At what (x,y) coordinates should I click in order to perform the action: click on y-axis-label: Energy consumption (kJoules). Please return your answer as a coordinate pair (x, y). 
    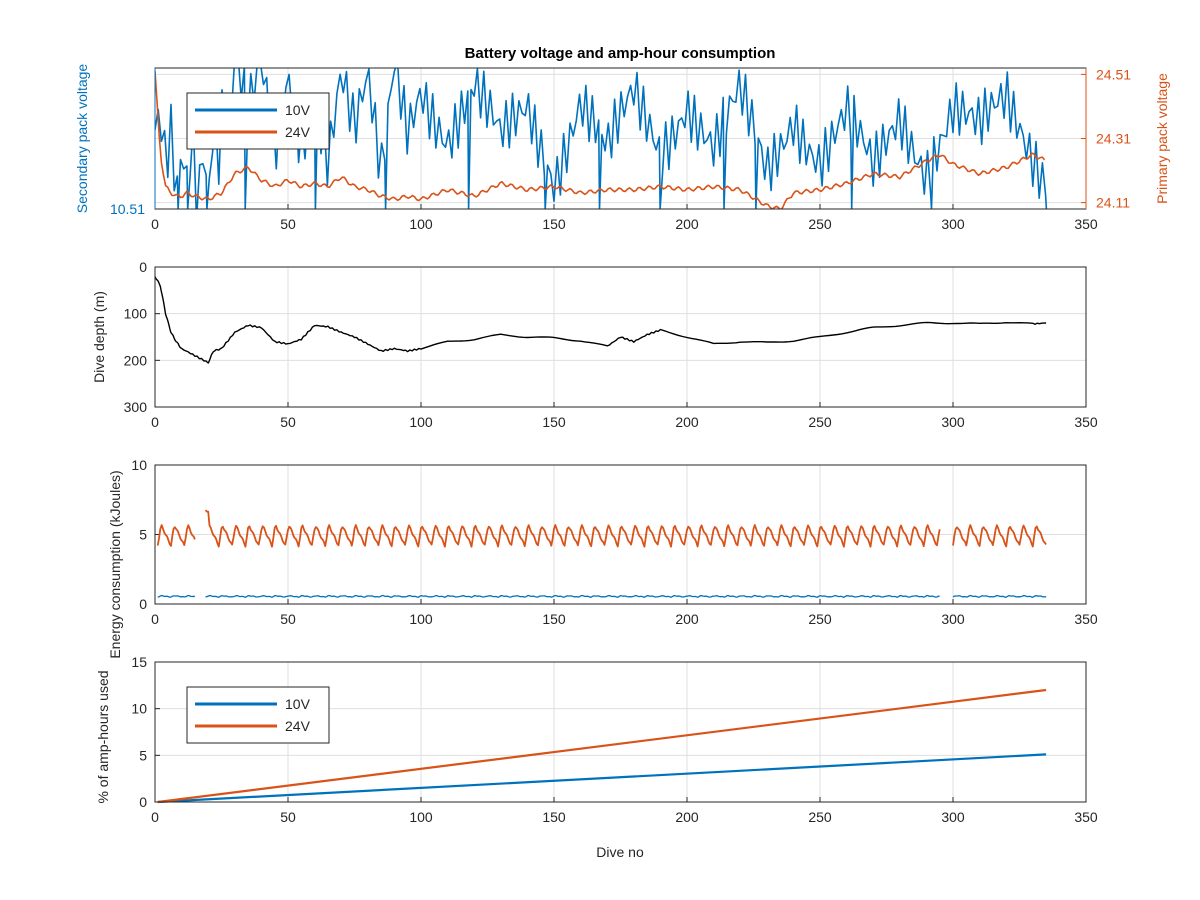
    Looking at the image, I should click on (115, 564).